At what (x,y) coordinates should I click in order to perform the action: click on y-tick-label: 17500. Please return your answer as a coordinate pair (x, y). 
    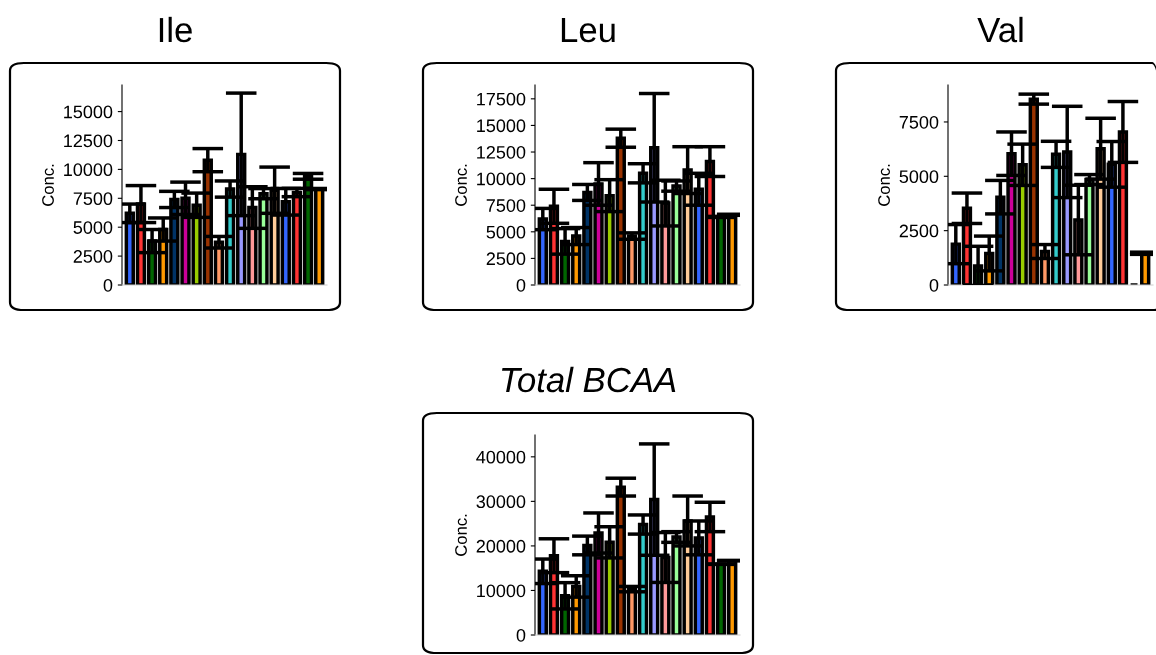
    Looking at the image, I should click on (501, 99).